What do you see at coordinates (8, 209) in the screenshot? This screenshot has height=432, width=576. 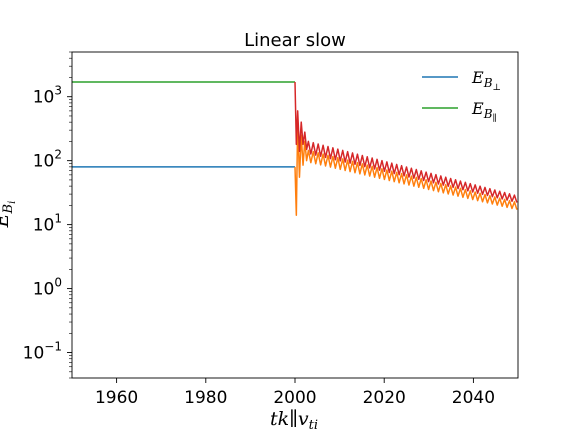 I see `y-axis-label-sub: B` at bounding box center [8, 209].